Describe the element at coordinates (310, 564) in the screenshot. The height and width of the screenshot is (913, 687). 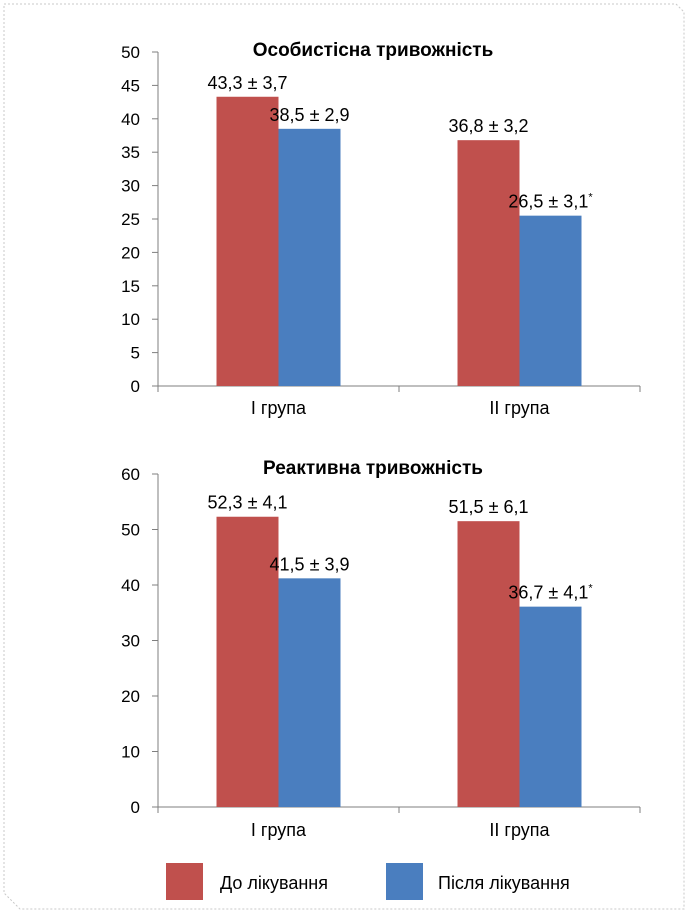
I see `data-label: 41,5 ± 3,9` at that location.